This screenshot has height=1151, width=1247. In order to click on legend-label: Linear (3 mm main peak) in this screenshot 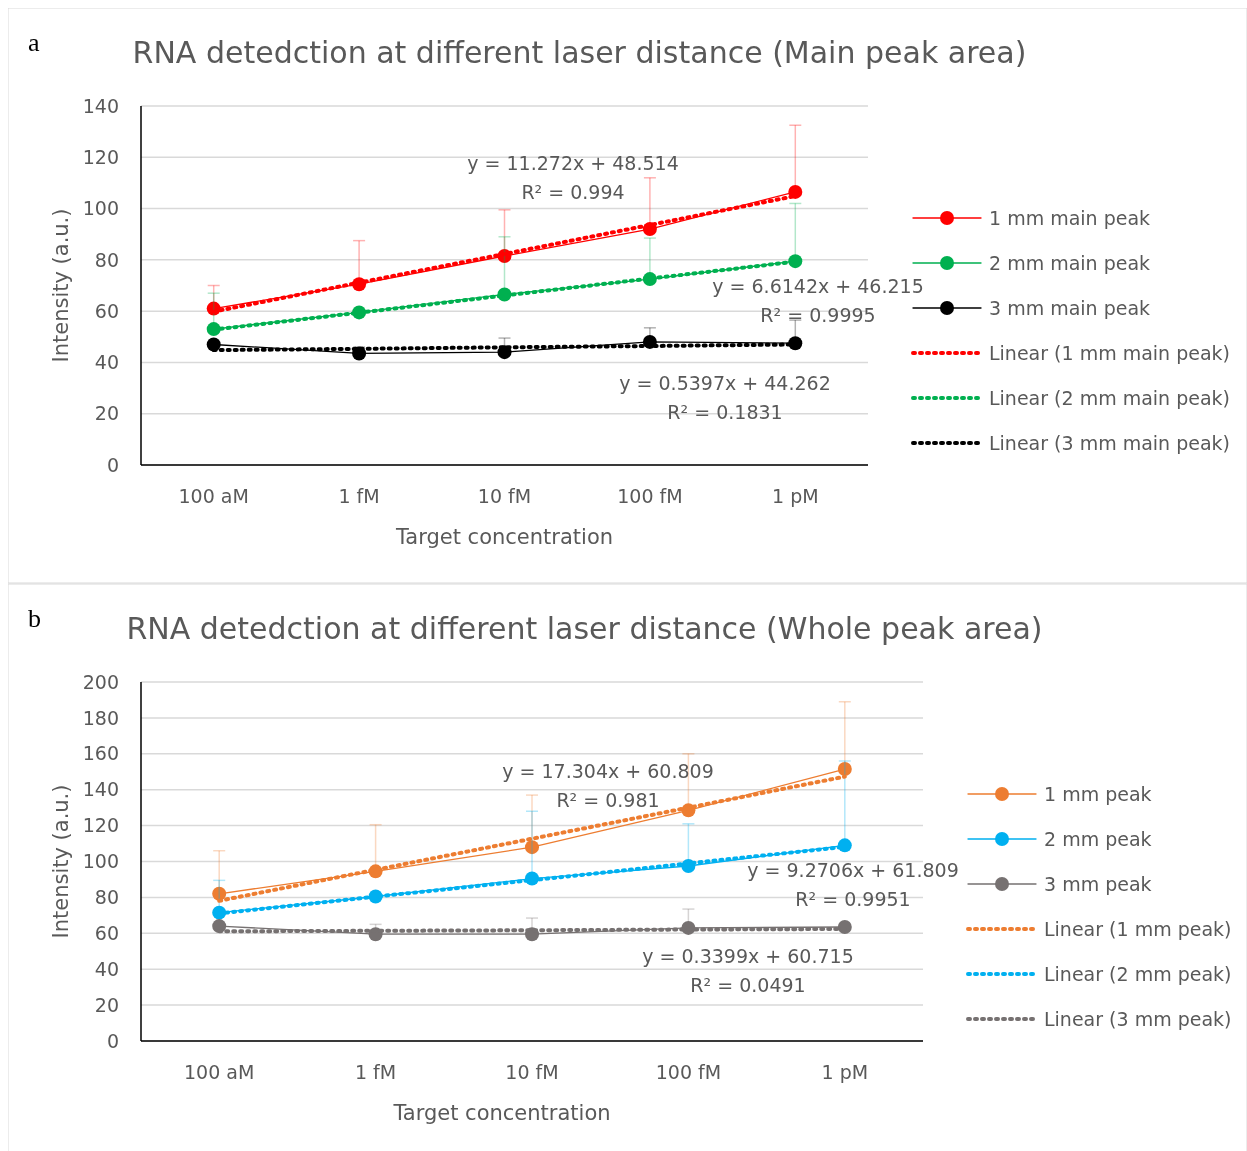, I will do `click(1110, 442)`.